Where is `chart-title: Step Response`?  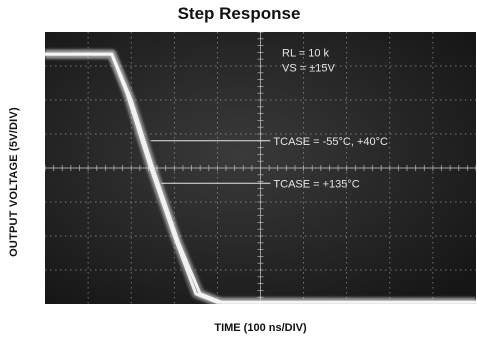
chart-title: Step Response is located at coordinates (239, 13).